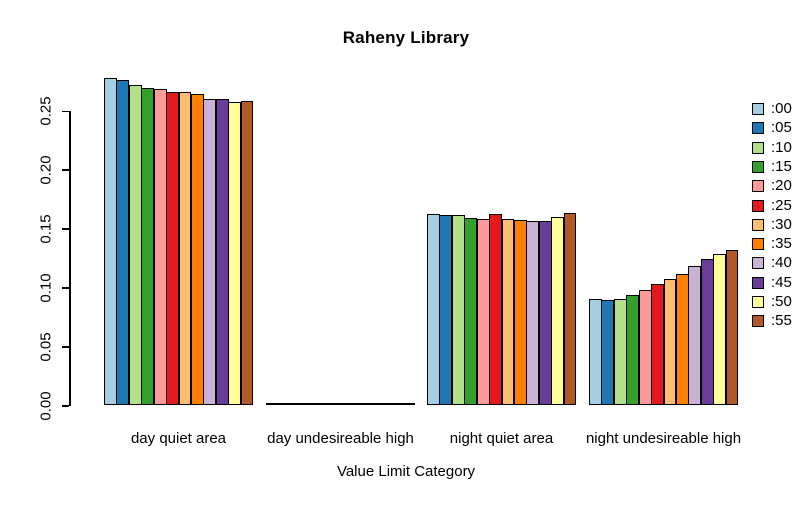 This screenshot has height=507, width=805. What do you see at coordinates (595, 352) in the screenshot?
I see `bar-00-cat4` at bounding box center [595, 352].